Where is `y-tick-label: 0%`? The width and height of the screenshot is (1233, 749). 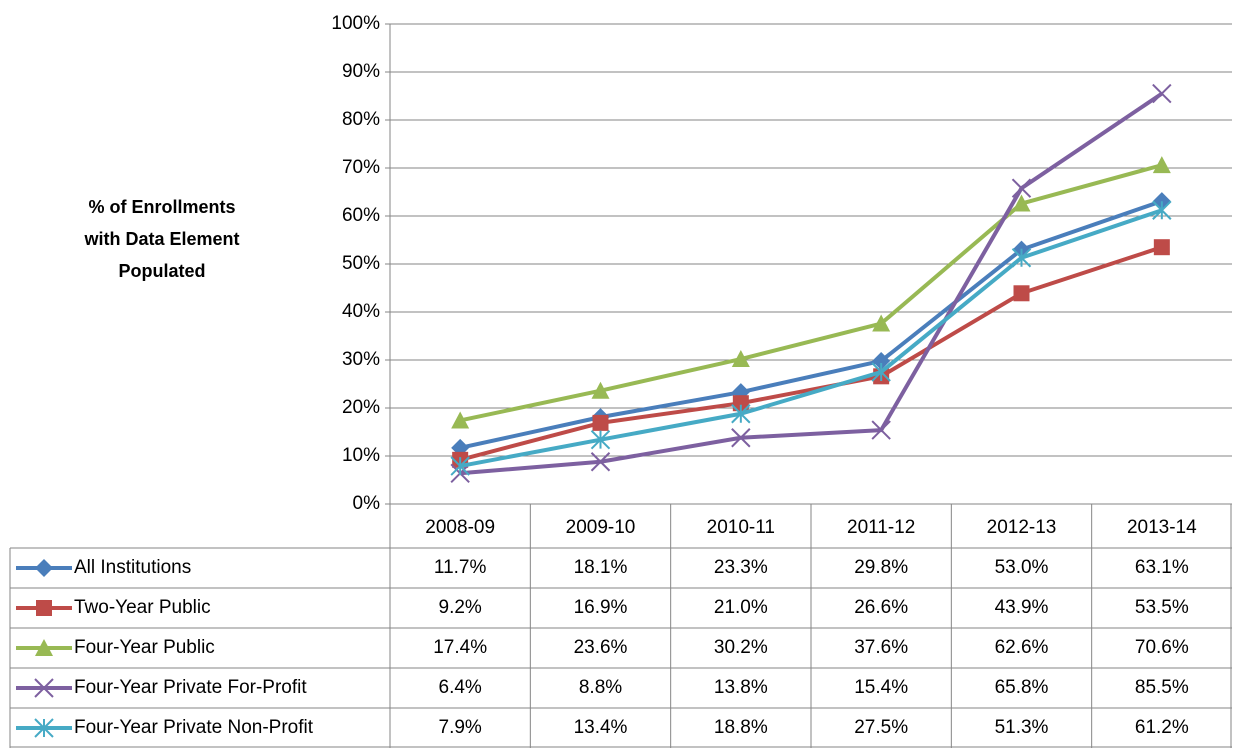 y-tick-label: 0% is located at coordinates (367, 503).